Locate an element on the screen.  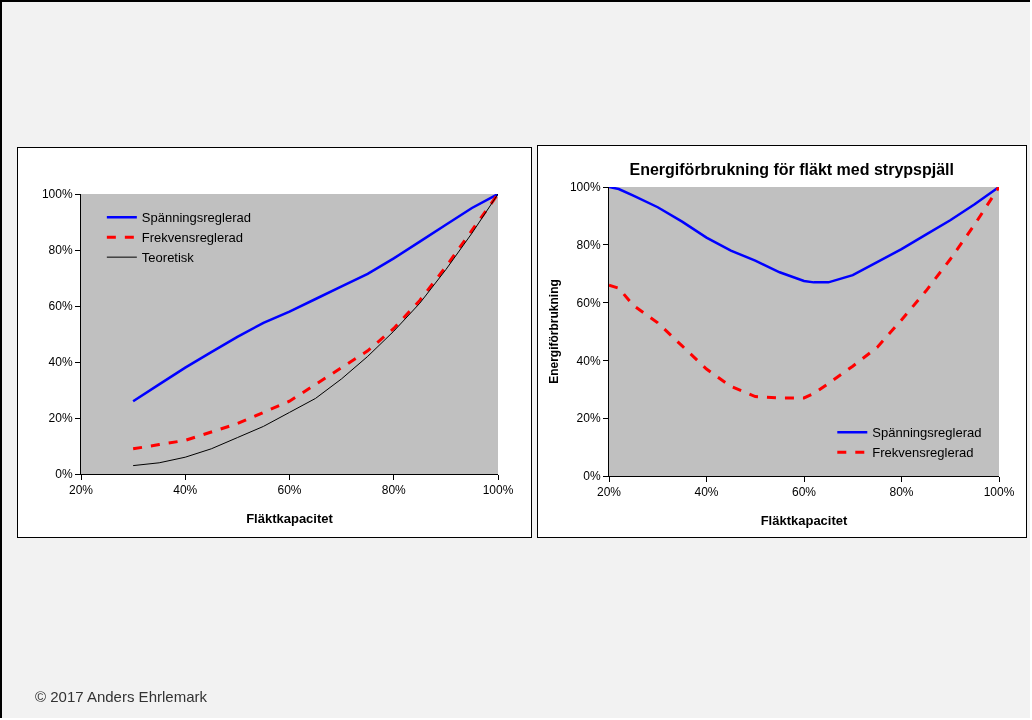
legend-label: Teoretisk is located at coordinates (168, 258).